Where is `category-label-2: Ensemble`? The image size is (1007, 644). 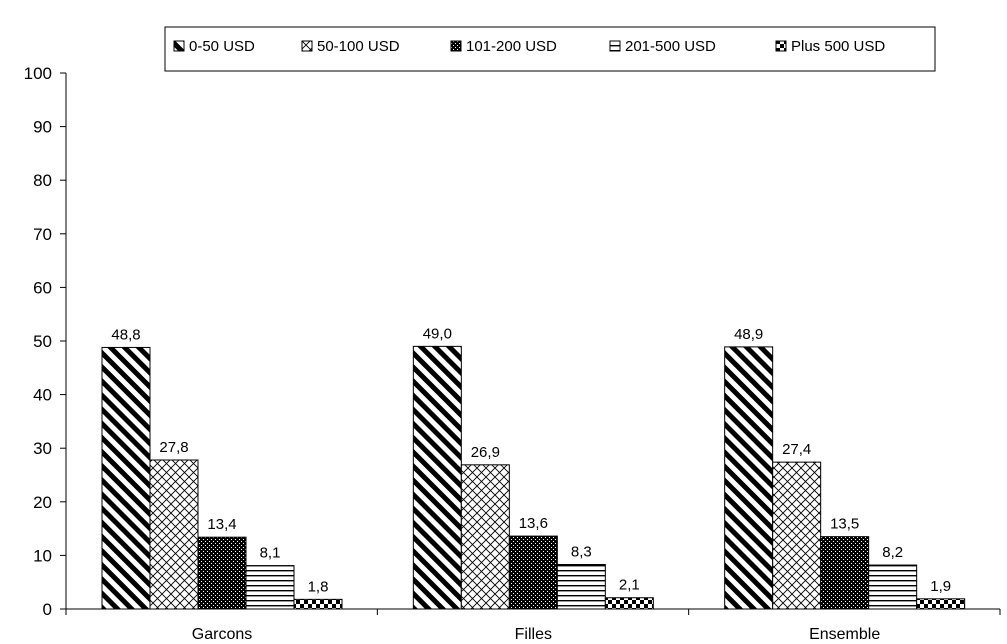 category-label-2: Ensemble is located at coordinates (844, 634).